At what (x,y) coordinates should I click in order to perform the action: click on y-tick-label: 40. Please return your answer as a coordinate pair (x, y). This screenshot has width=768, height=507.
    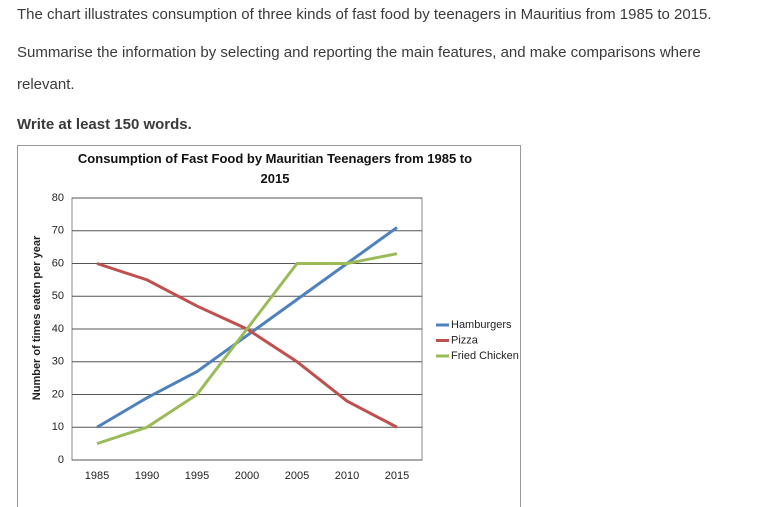
    Looking at the image, I should click on (58, 329).